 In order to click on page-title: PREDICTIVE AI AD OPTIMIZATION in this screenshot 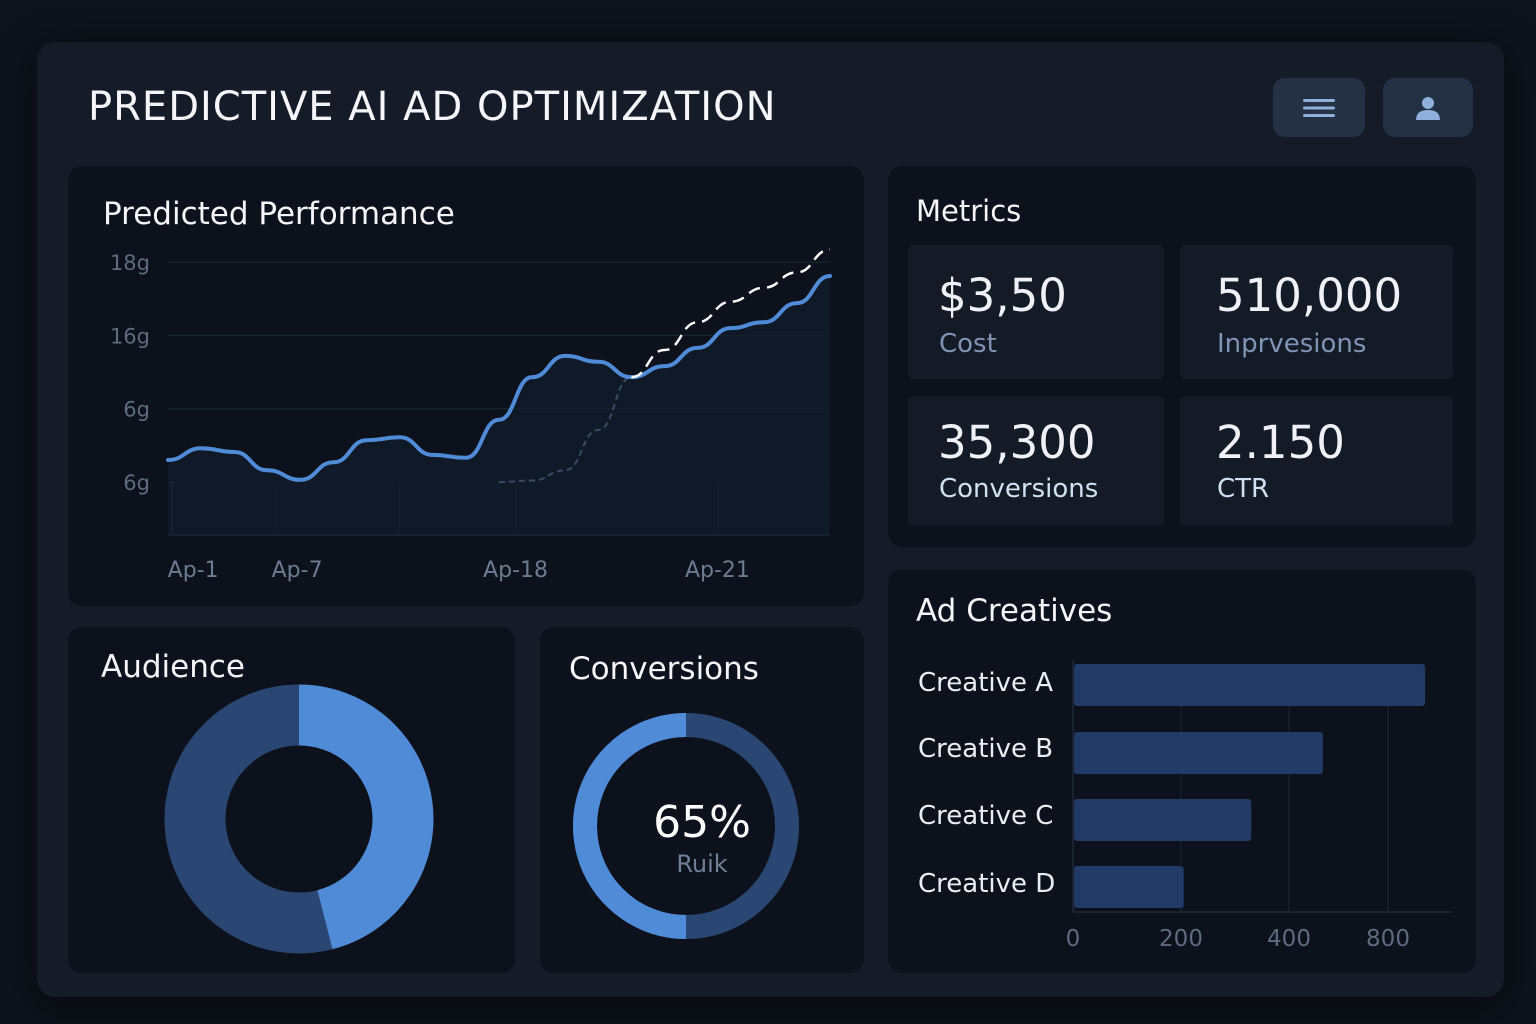, I will do `click(432, 107)`.